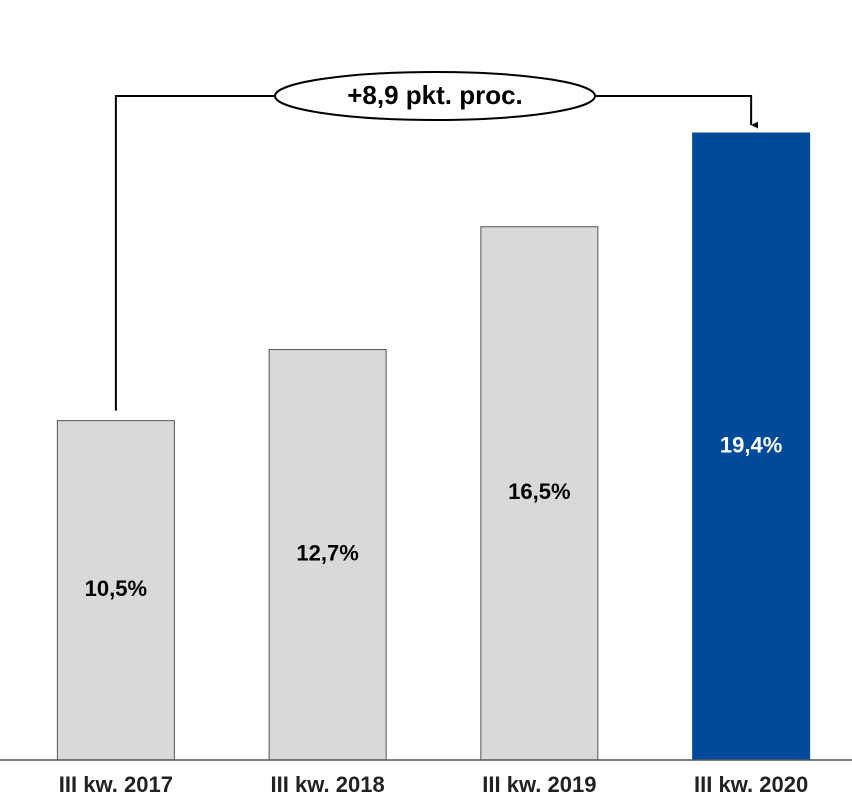  I want to click on connector-arrow, so click(677, 112).